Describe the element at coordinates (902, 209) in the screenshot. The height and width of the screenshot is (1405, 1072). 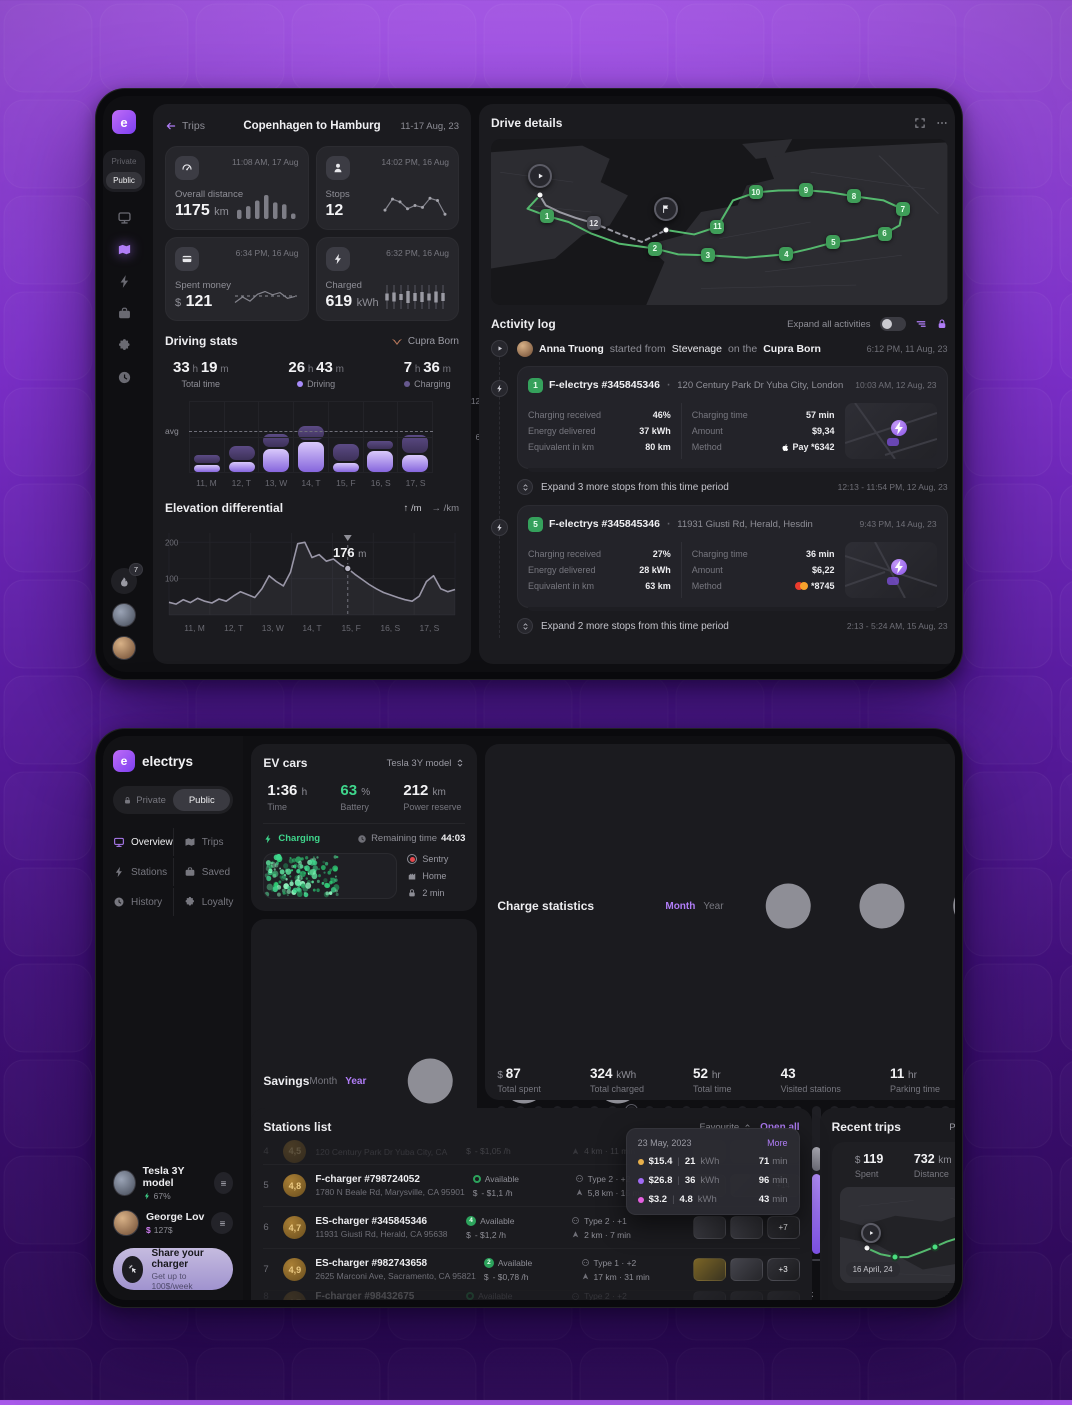
I see `waypoint-marker: 7` at that location.